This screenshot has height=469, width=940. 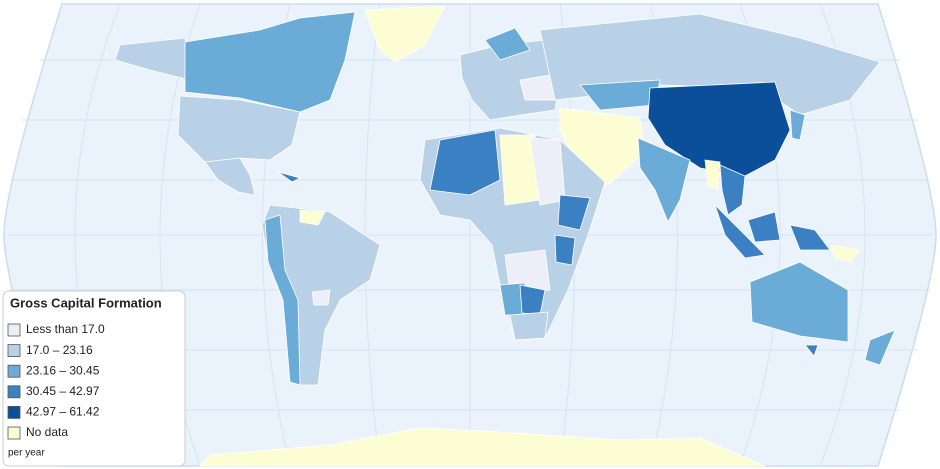 I want to click on legend-label: 42.97 – 61.42, so click(x=63, y=412).